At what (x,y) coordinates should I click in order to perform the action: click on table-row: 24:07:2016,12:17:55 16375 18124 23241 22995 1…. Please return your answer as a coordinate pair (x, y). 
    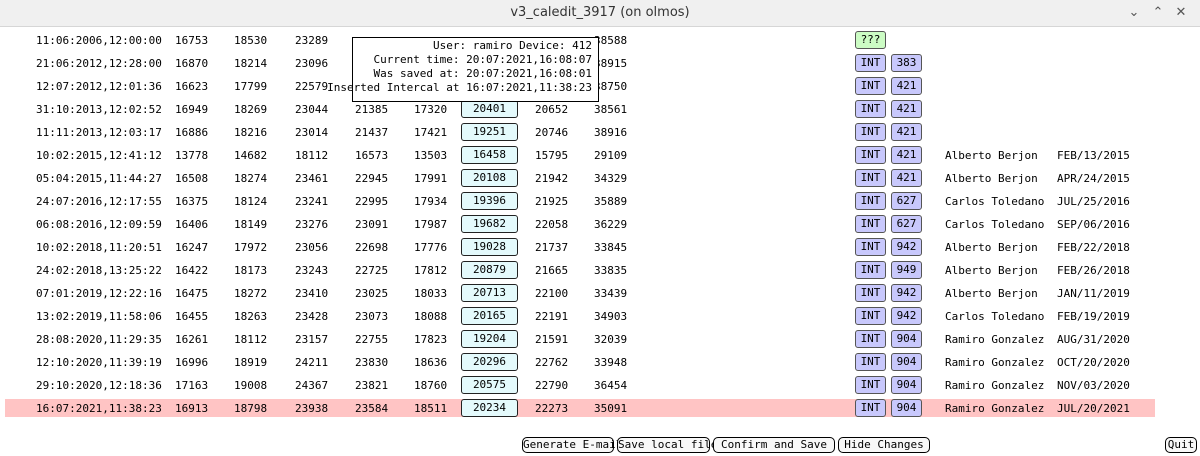
    Looking at the image, I should click on (600, 201).